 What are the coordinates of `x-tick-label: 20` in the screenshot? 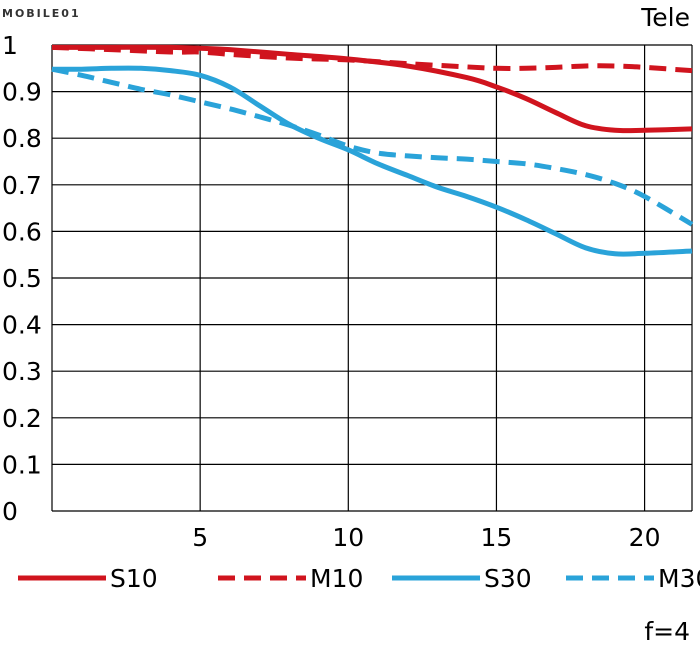 It's located at (645, 537).